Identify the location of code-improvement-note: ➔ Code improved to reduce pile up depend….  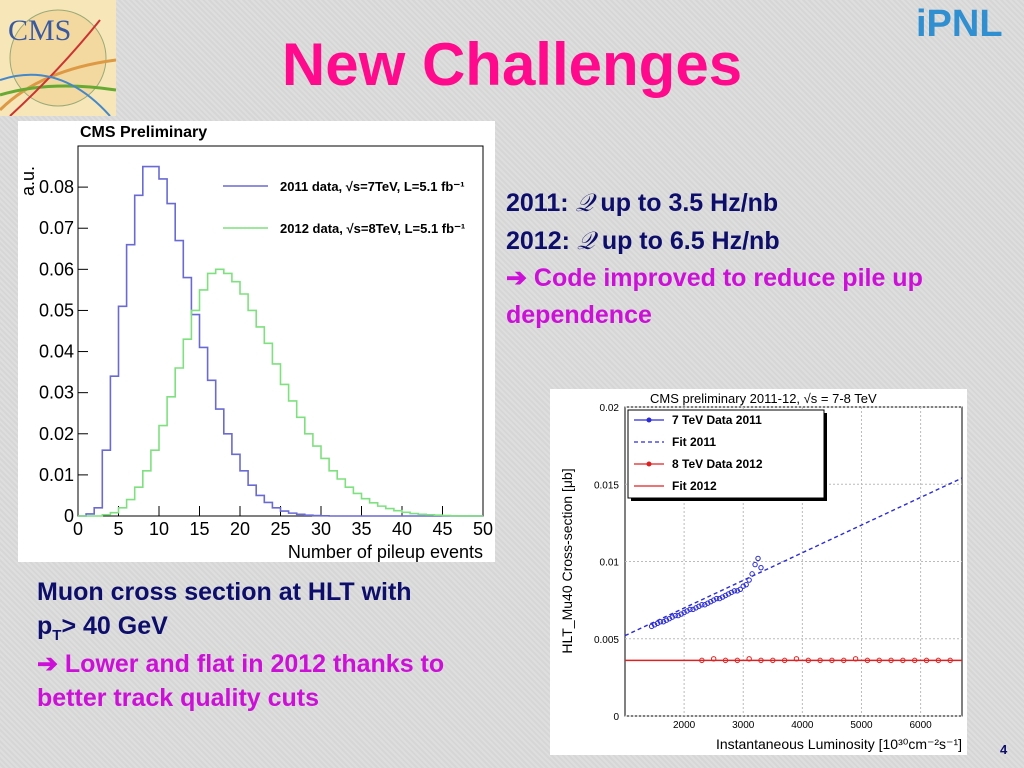
(761, 297).